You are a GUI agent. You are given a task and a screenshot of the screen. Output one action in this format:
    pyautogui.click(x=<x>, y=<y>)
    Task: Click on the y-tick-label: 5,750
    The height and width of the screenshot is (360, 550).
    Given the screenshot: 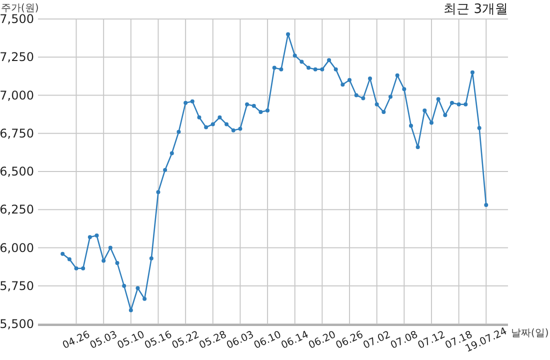 What is the action you would take?
    pyautogui.click(x=17, y=285)
    